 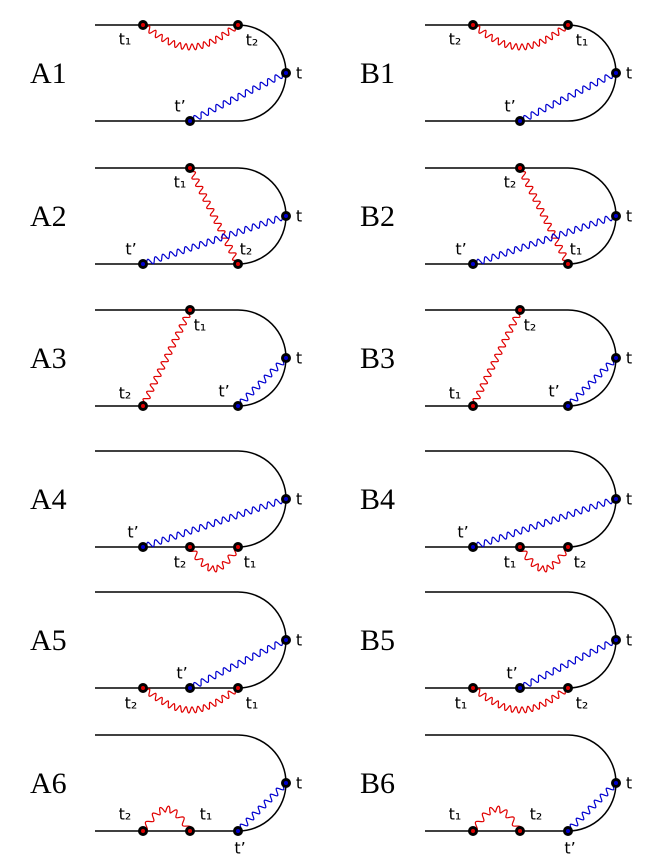 What do you see at coordinates (377, 216) in the screenshot?
I see `panel-label: B2` at bounding box center [377, 216].